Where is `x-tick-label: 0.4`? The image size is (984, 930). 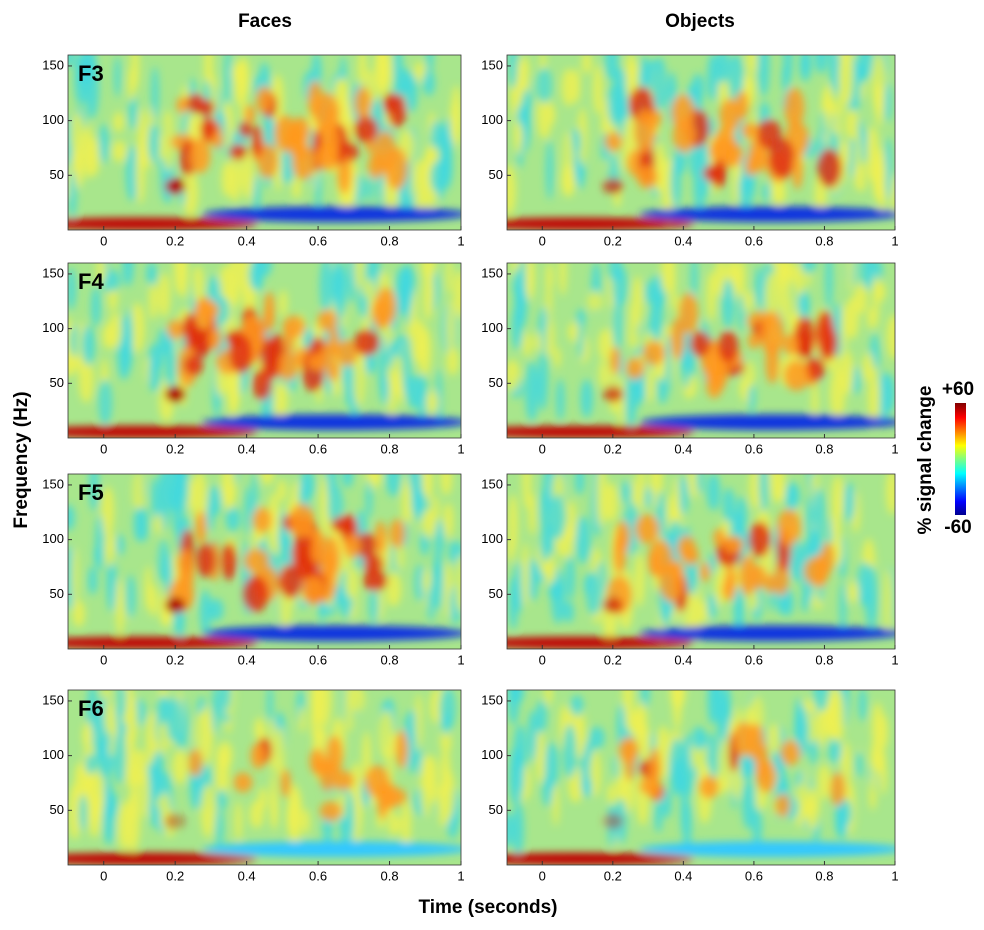
x-tick-label: 0.4 is located at coordinates (683, 875).